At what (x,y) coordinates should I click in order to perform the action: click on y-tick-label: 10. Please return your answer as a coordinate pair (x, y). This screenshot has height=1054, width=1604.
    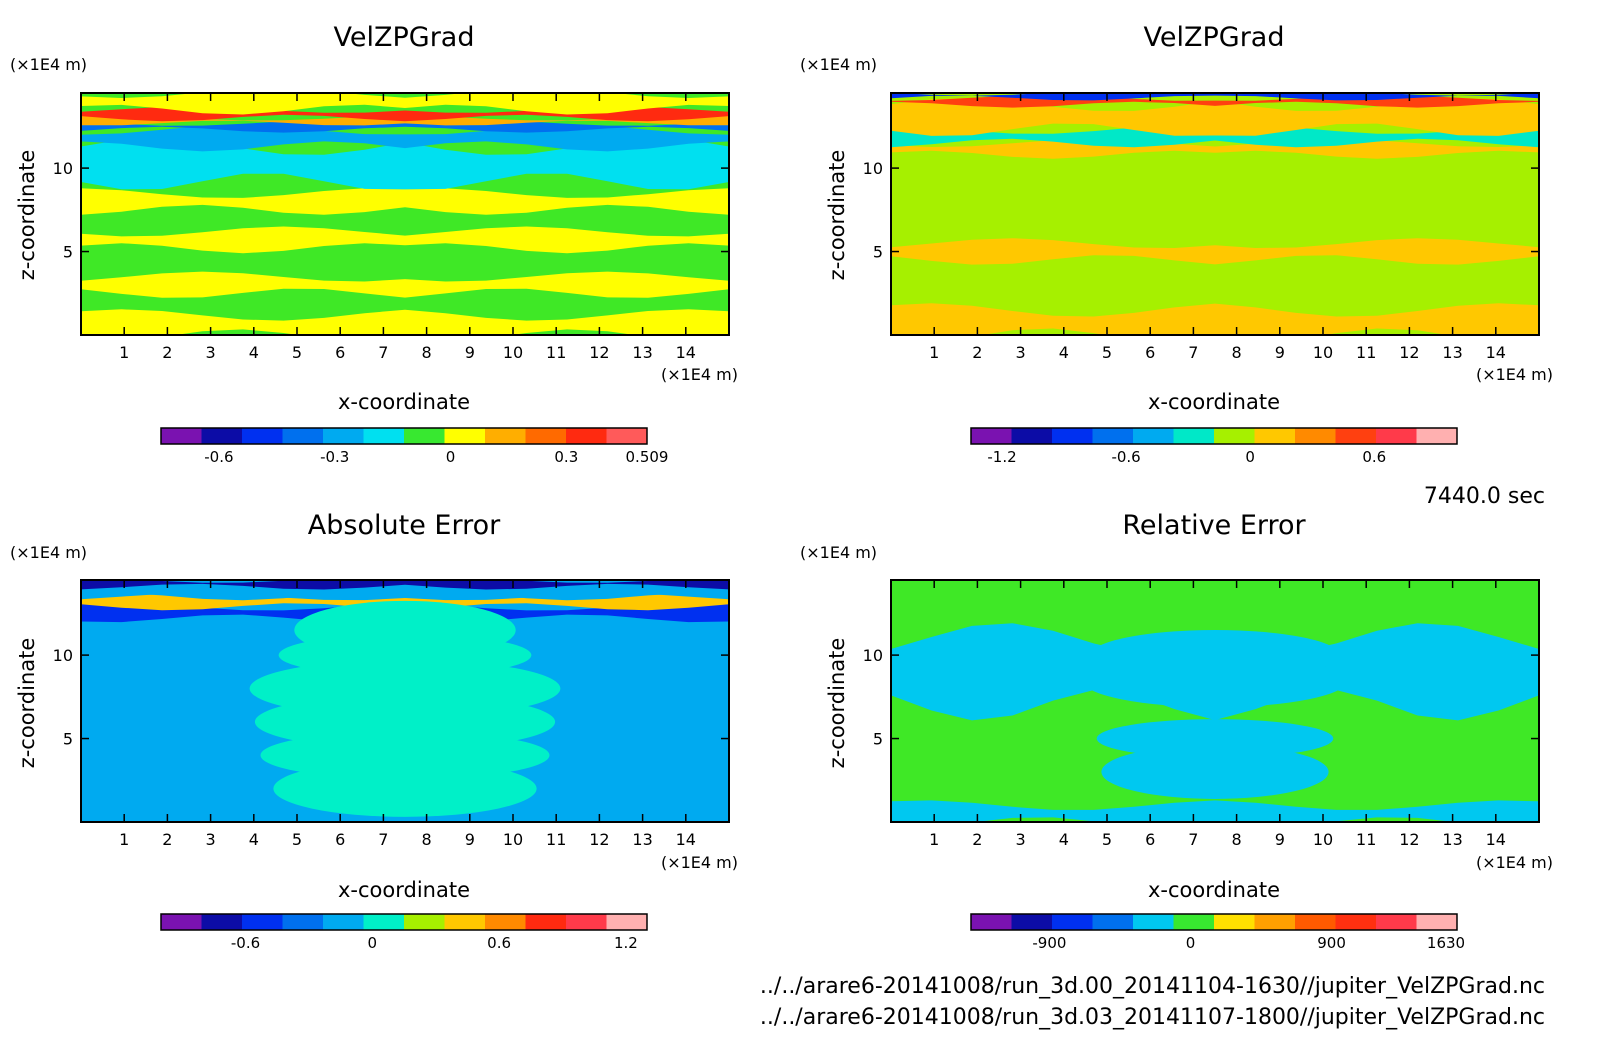
    Looking at the image, I should click on (63, 168).